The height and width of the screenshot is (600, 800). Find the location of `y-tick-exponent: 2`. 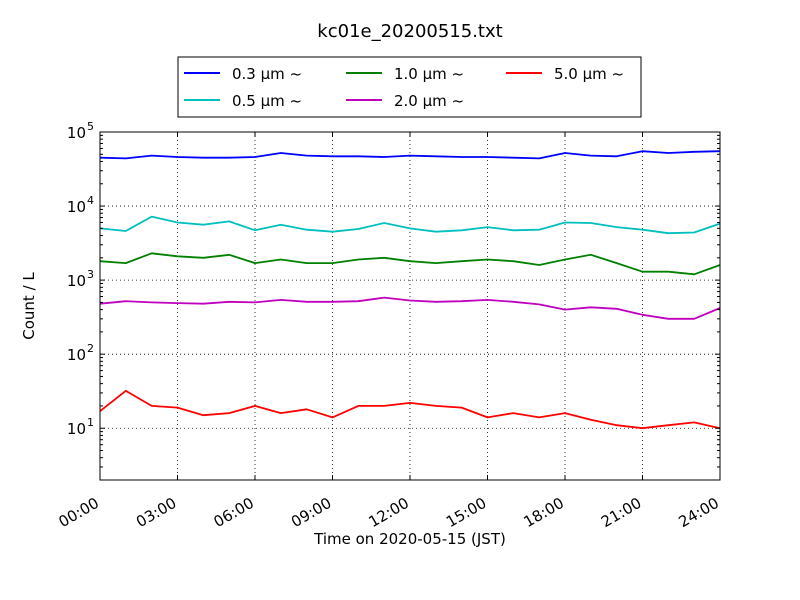

y-tick-exponent: 2 is located at coordinates (90, 348).